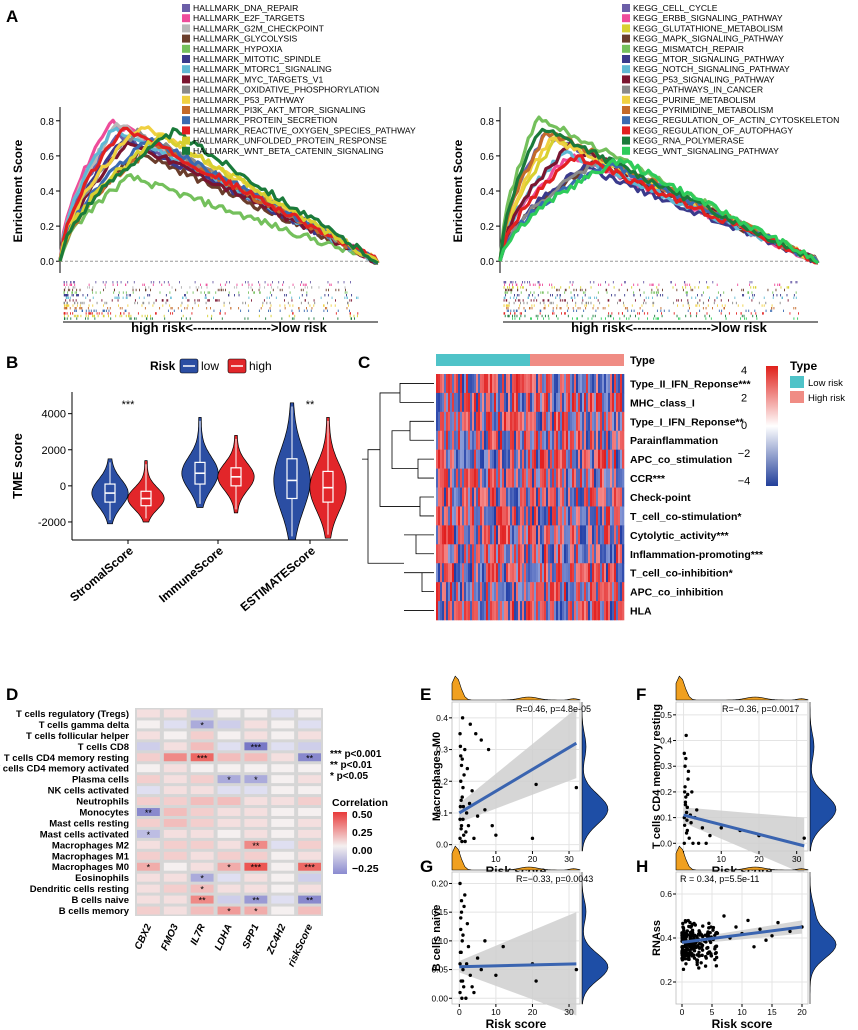 The image size is (858, 1030). I want to click on y-tick-label: 0.1, so click(442, 813).